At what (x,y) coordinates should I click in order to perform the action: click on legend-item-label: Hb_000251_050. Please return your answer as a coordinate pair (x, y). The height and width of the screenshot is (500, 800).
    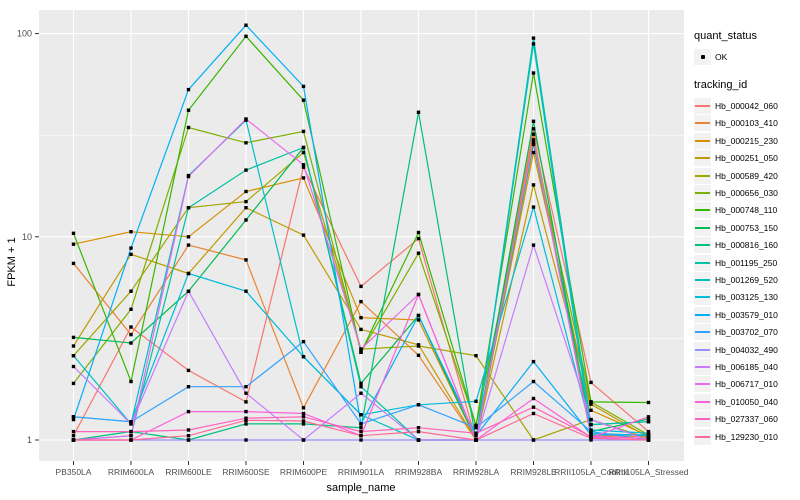
    Looking at the image, I should click on (746, 158).